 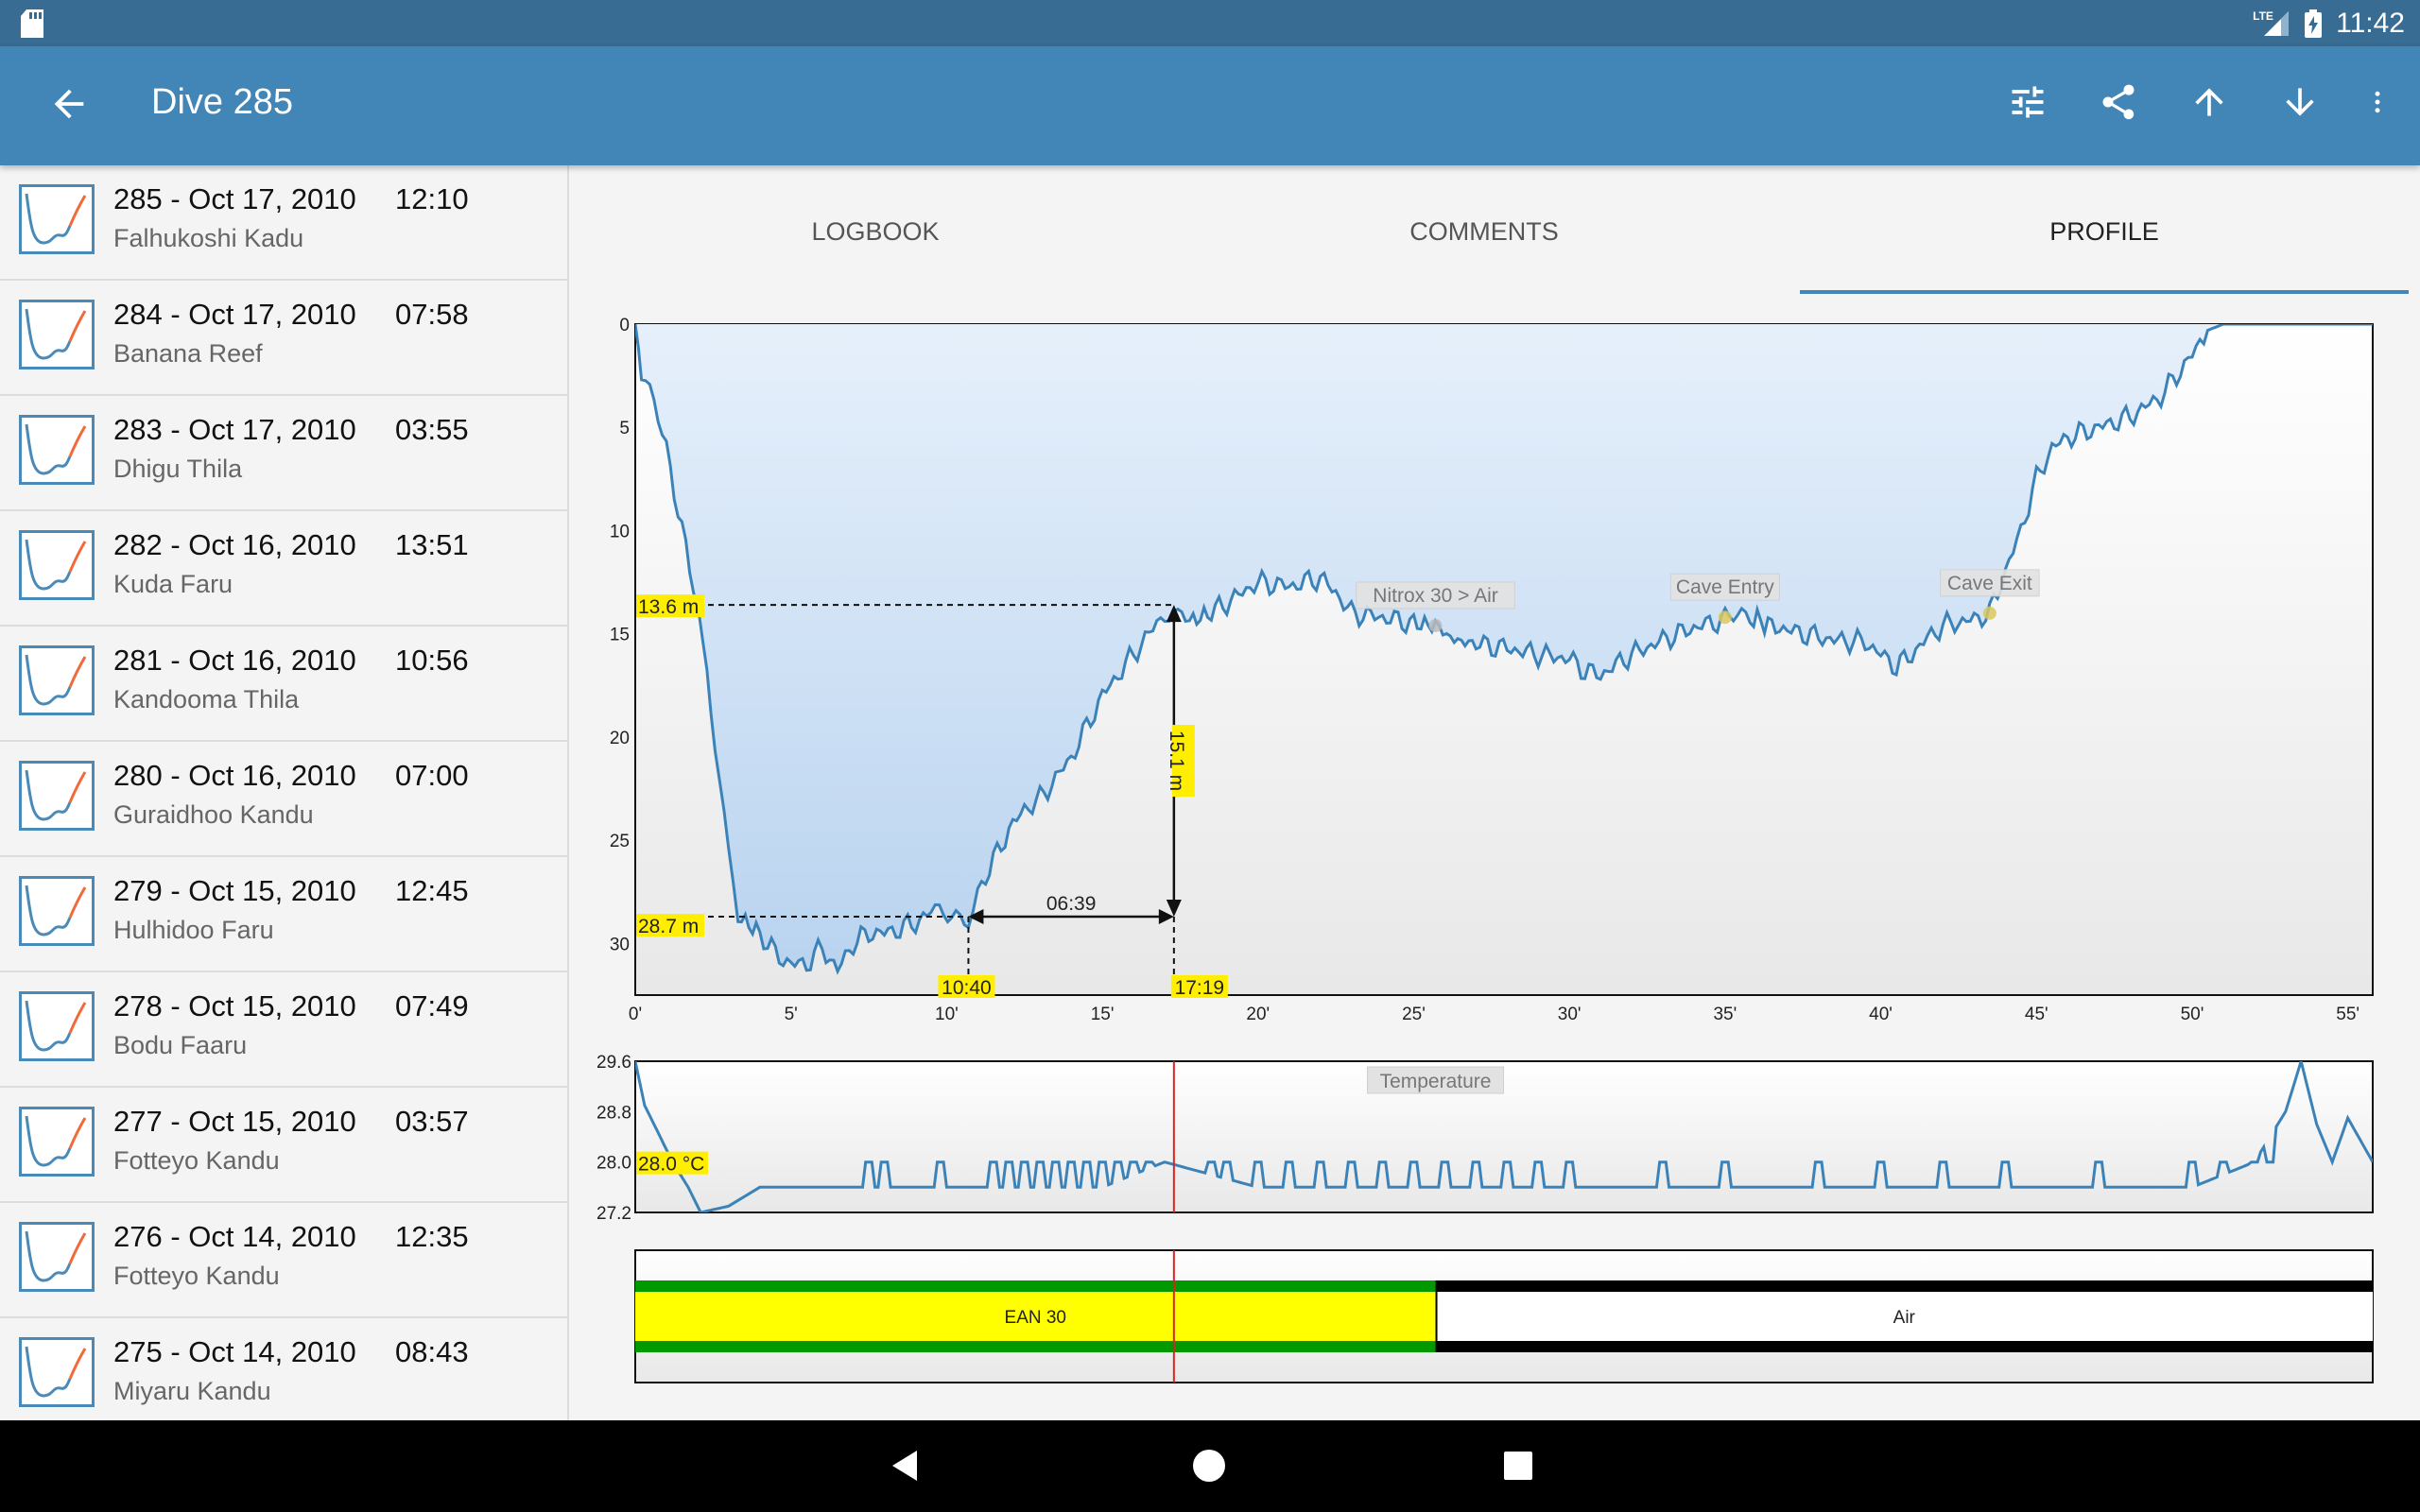 I want to click on list-item: 284 - Oct 17, 2010 07:58 Banana Reef, so click(x=283, y=338).